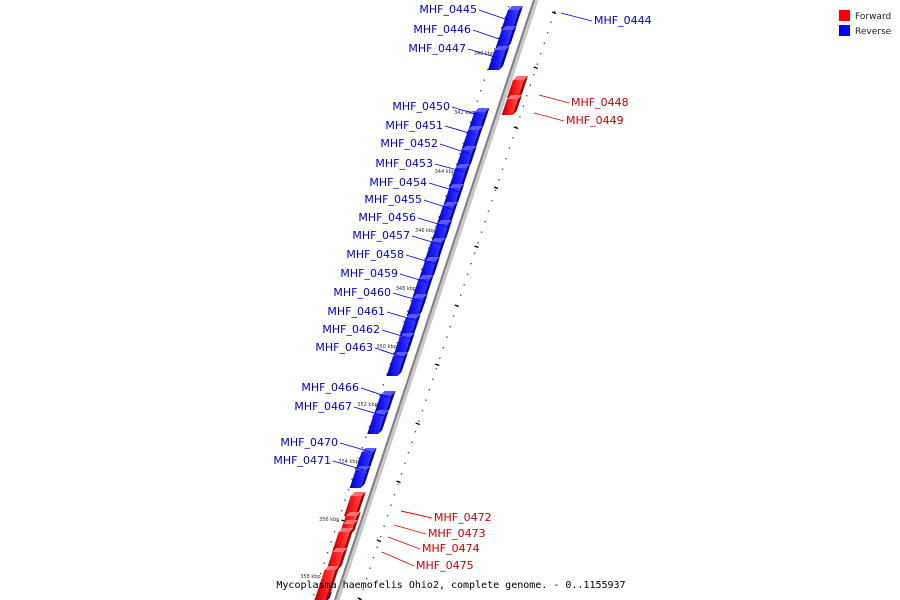 The height and width of the screenshot is (600, 900). Describe the element at coordinates (873, 17) in the screenshot. I see `legend-forward-label: Forward` at that location.